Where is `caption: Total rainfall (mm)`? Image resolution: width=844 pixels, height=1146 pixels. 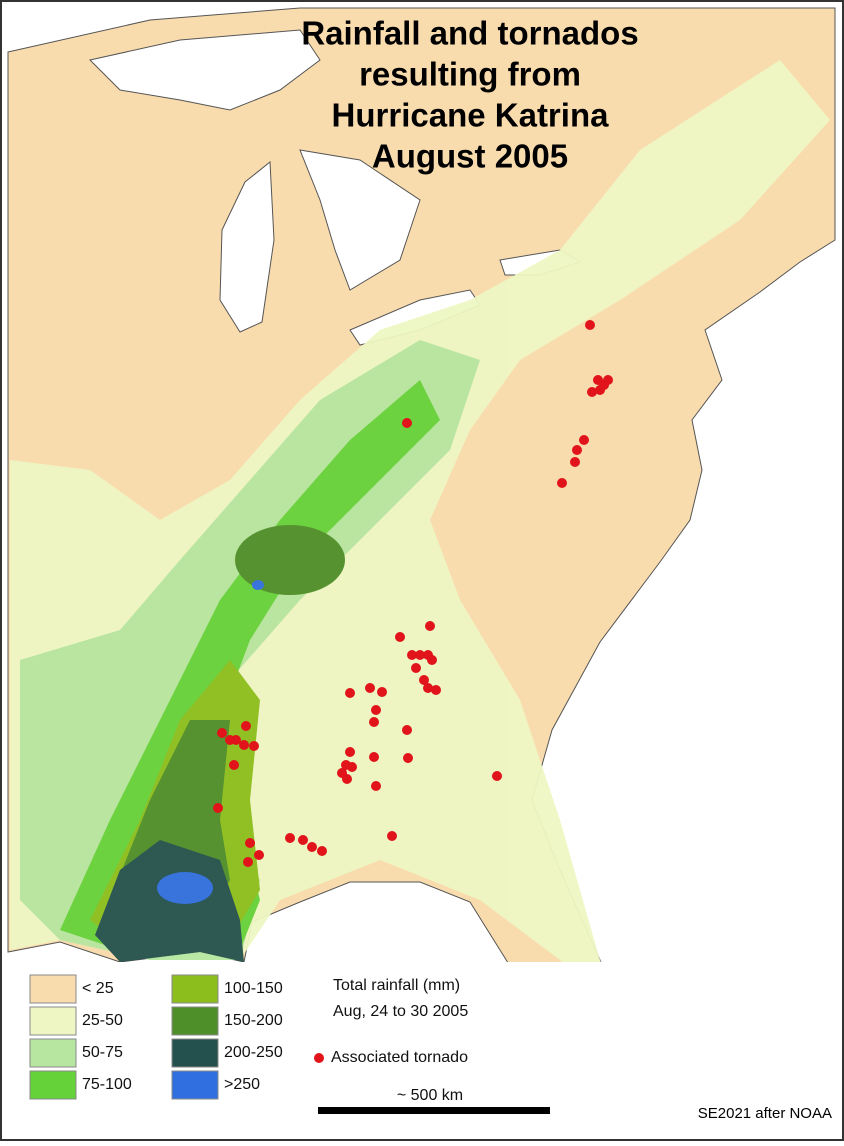 caption: Total rainfall (mm) is located at coordinates (396, 985).